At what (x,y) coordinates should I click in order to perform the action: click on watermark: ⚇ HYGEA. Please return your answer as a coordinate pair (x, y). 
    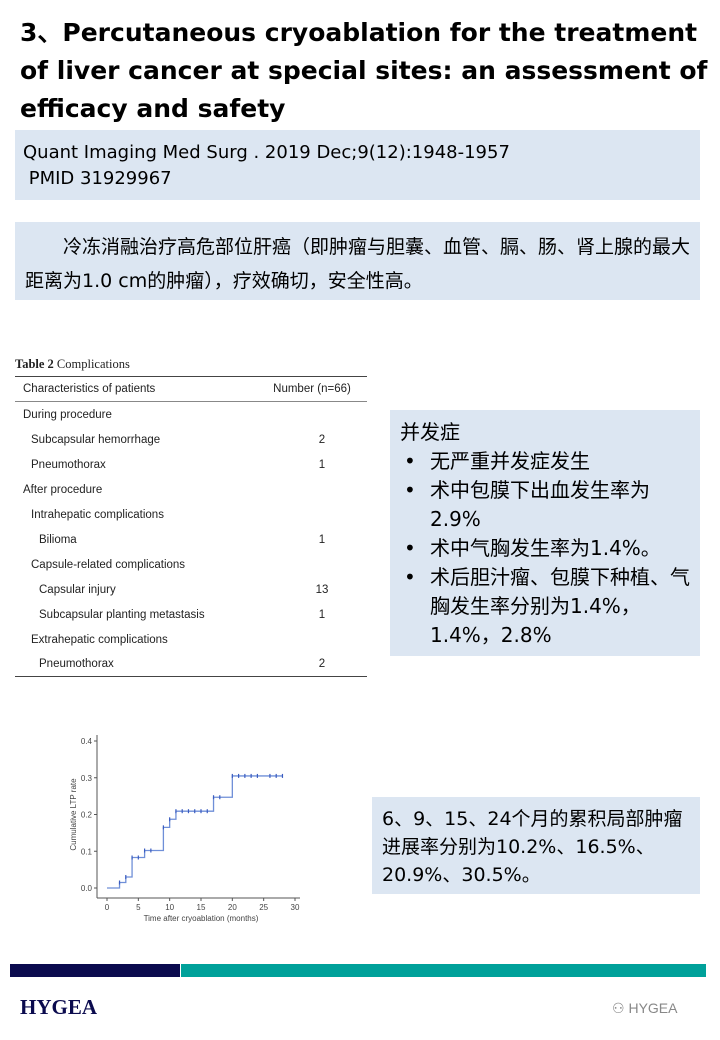
    Looking at the image, I should click on (644, 1008).